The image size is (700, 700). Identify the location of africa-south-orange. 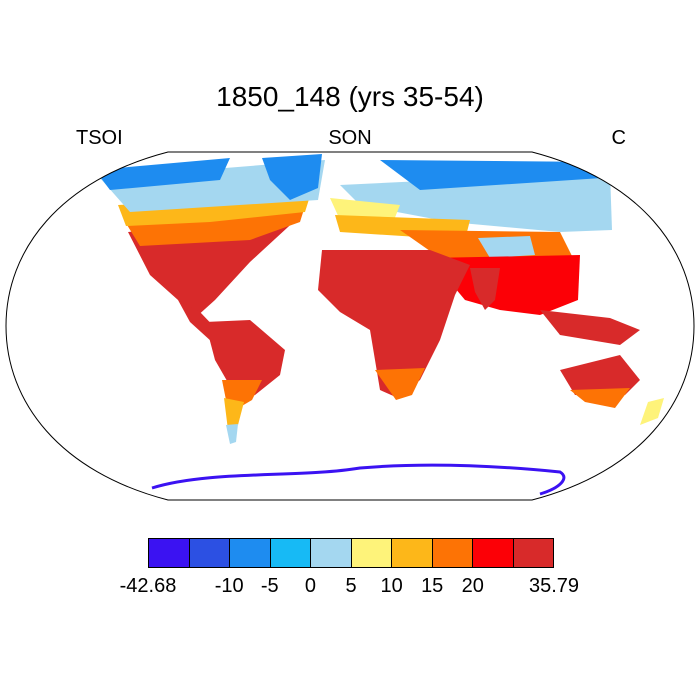
(400, 384).